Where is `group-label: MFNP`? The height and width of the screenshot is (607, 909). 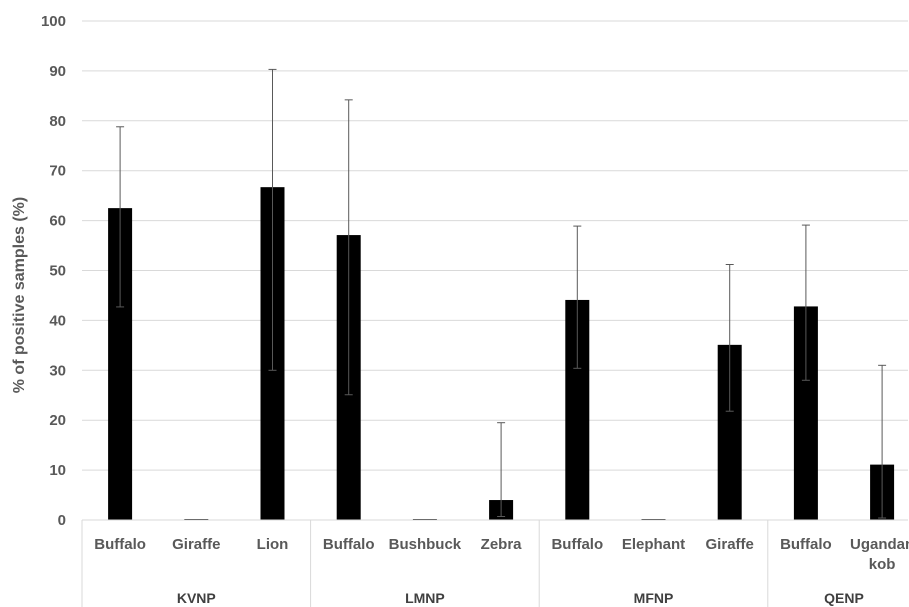
group-label: MFNP is located at coordinates (654, 598).